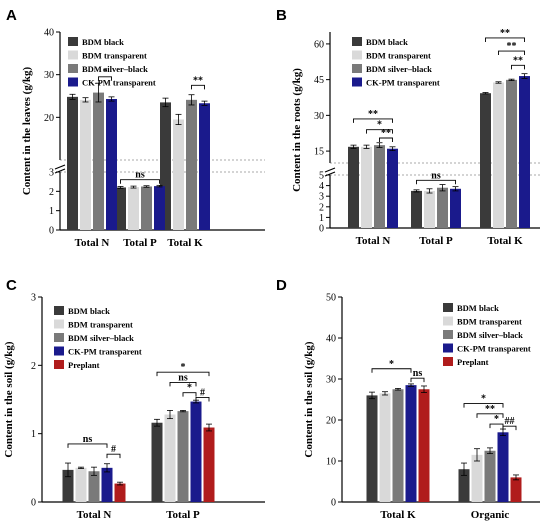 The width and height of the screenshot is (550, 524). What do you see at coordinates (281, 285) in the screenshot?
I see `panel-letter: D` at bounding box center [281, 285].